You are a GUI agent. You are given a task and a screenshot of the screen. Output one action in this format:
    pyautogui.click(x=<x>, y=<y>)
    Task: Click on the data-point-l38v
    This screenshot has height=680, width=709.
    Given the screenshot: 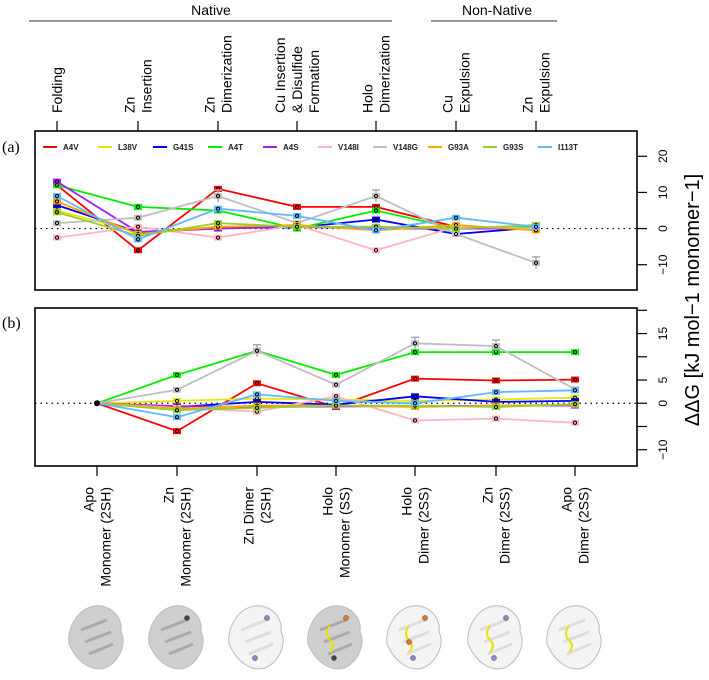 What is the action you would take?
    pyautogui.click(x=177, y=400)
    